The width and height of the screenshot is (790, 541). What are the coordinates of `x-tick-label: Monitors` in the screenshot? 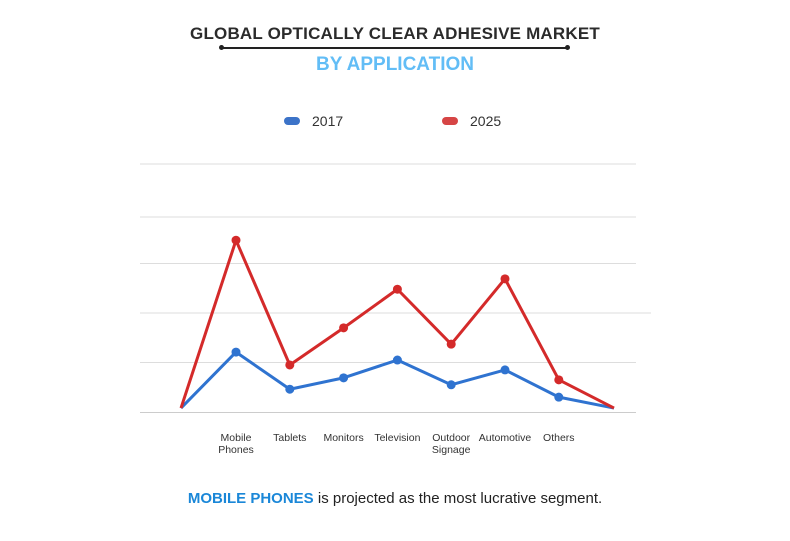 It's located at (344, 438).